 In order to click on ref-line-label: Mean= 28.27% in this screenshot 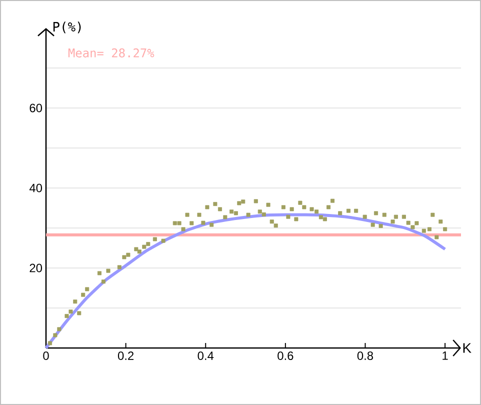, I will do `click(111, 53)`.